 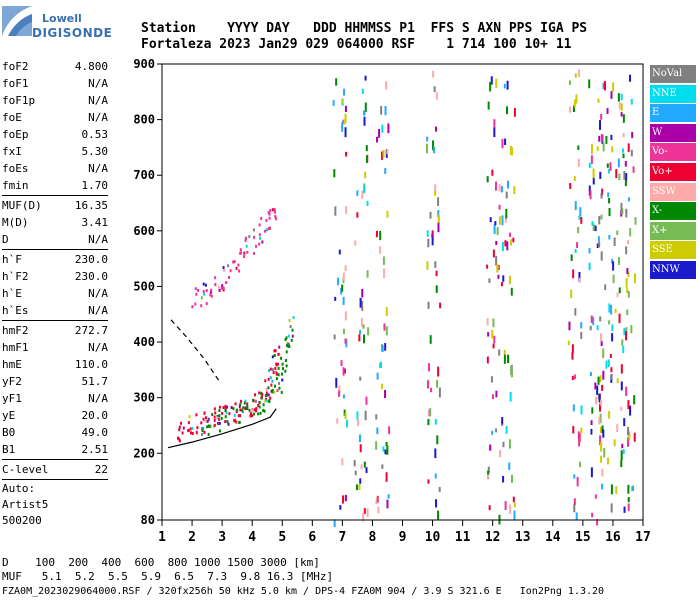 What do you see at coordinates (643, 537) in the screenshot?
I see `x-tick-label: 17` at bounding box center [643, 537].